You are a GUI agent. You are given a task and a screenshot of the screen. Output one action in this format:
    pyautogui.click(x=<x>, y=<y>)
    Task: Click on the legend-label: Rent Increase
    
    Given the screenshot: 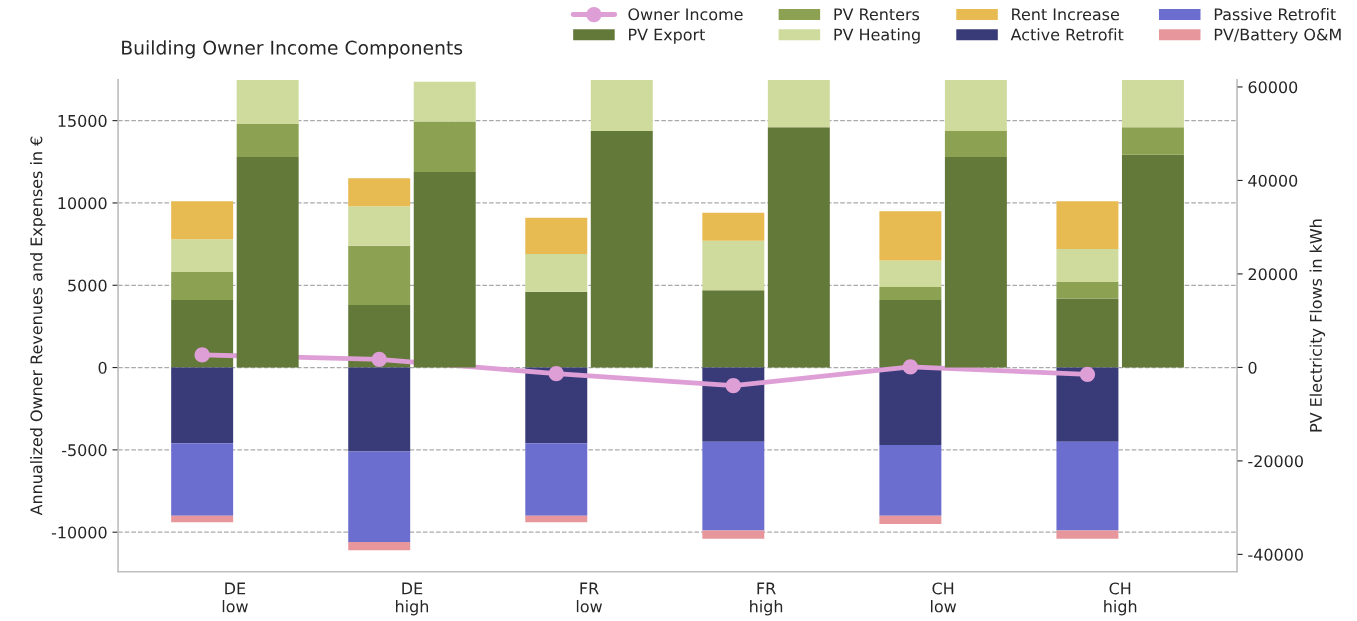 What is the action you would take?
    pyautogui.click(x=1065, y=14)
    